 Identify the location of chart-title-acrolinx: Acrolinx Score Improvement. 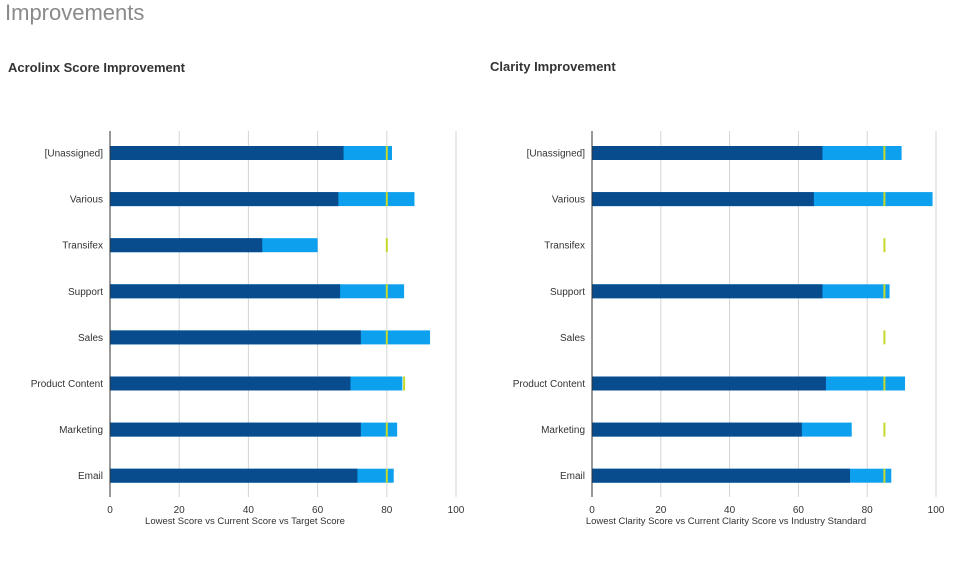
(96, 67).